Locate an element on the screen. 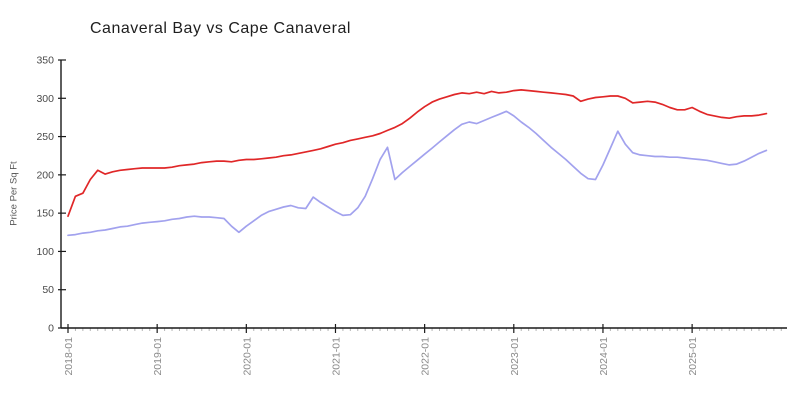 Image resolution: width=800 pixels, height=400 pixels. x-tick-label: 2025-01 is located at coordinates (693, 356).